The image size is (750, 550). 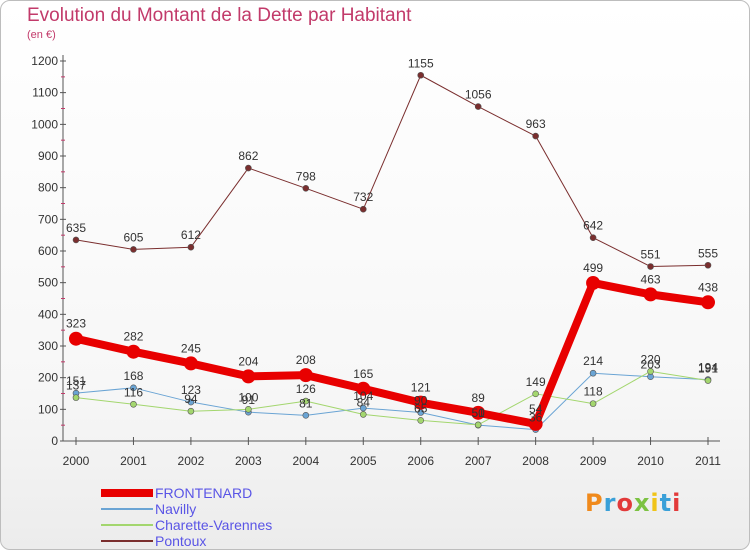 What do you see at coordinates (420, 461) in the screenshot?
I see `x-tick-label: 2006` at bounding box center [420, 461].